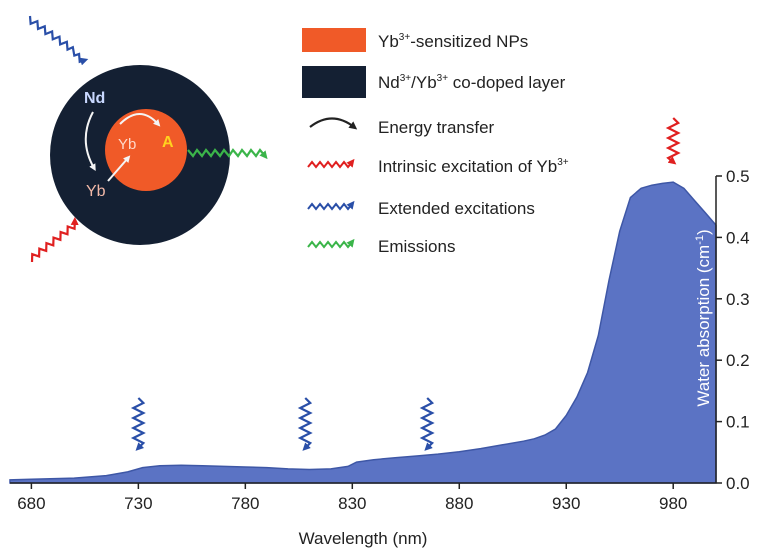  I want to click on shell-transfer-arrow, so click(90, 141).